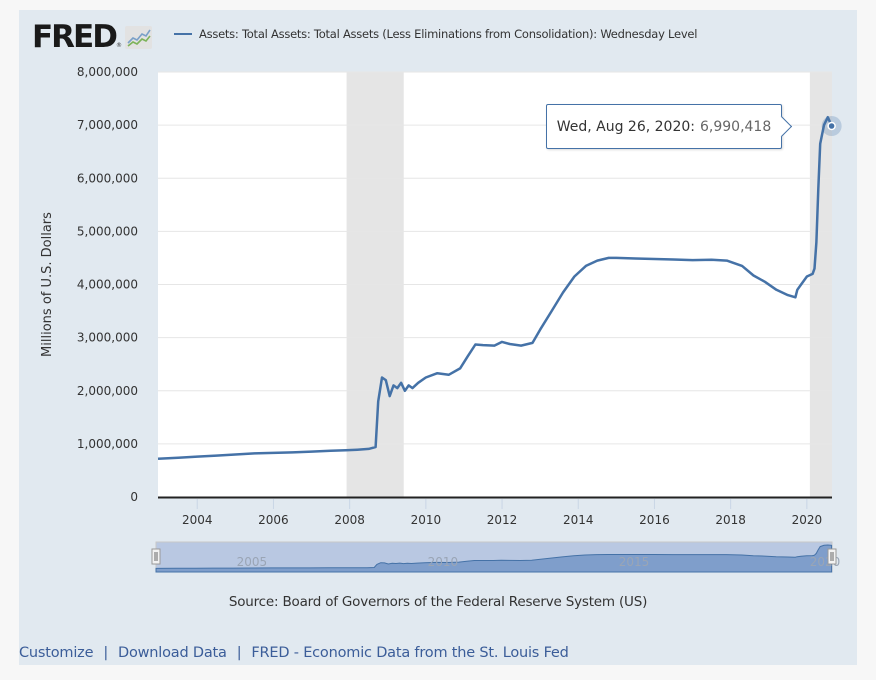  Describe the element at coordinates (654, 520) in the screenshot. I see `x-tick-label: 2016` at that location.